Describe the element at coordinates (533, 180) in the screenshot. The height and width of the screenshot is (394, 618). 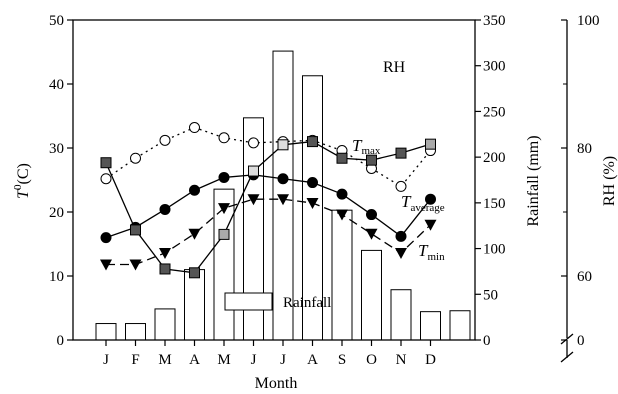
I see `rainfall-axis-title: Rainfall (mm)` at that location.